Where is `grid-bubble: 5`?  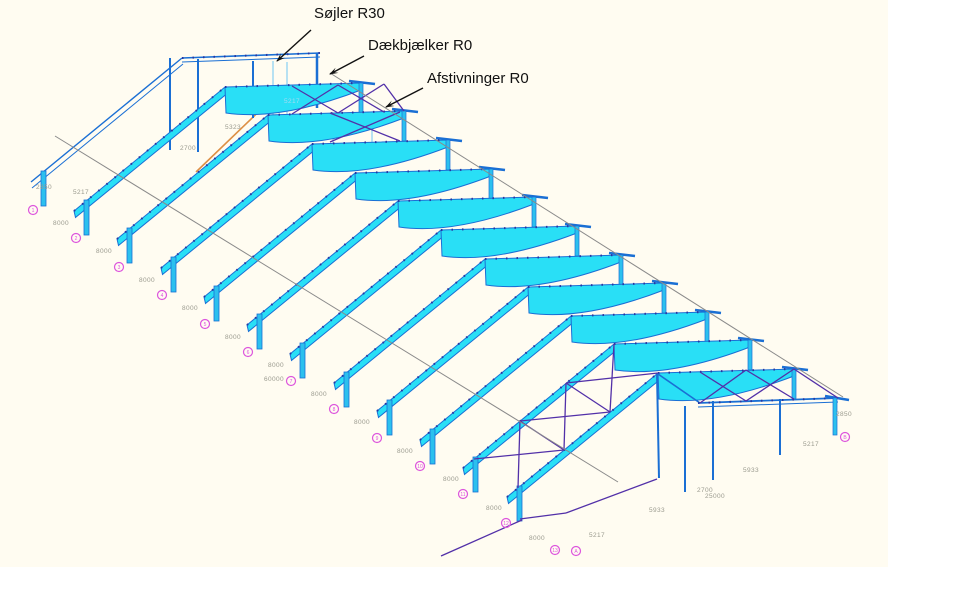 grid-bubble: 5 is located at coordinates (205, 324).